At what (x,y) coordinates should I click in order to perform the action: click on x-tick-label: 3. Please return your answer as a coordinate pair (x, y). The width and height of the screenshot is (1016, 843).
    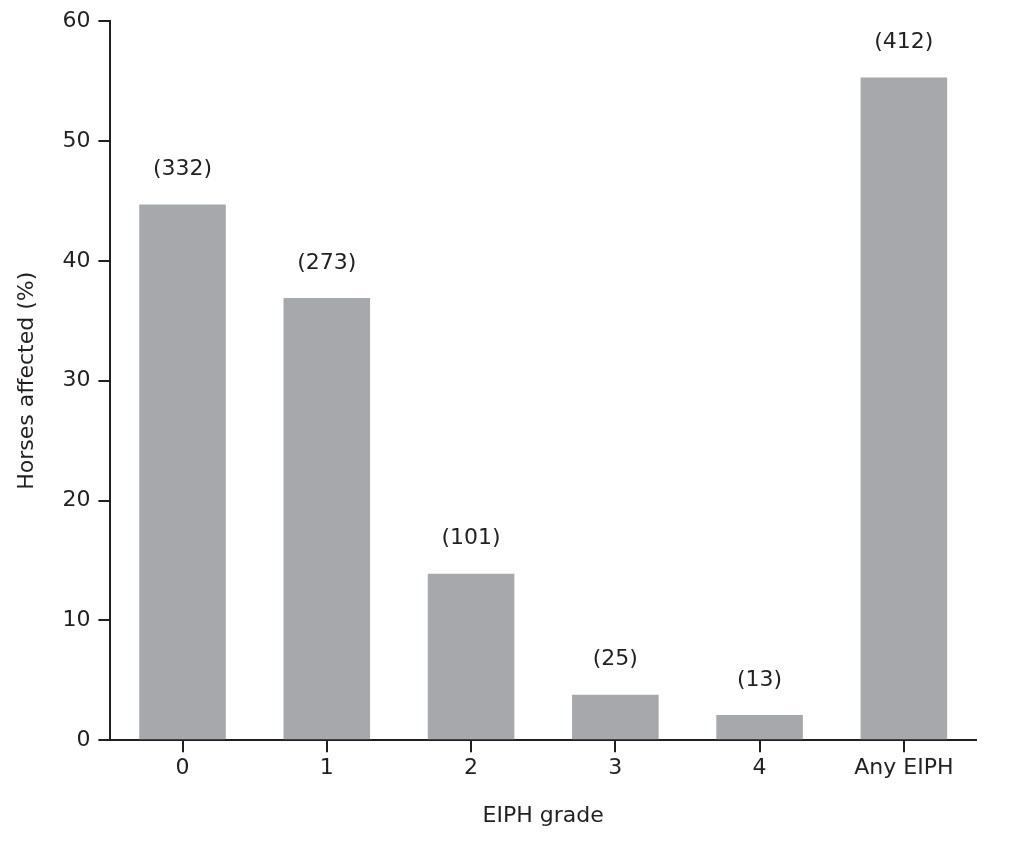
    Looking at the image, I should click on (615, 767).